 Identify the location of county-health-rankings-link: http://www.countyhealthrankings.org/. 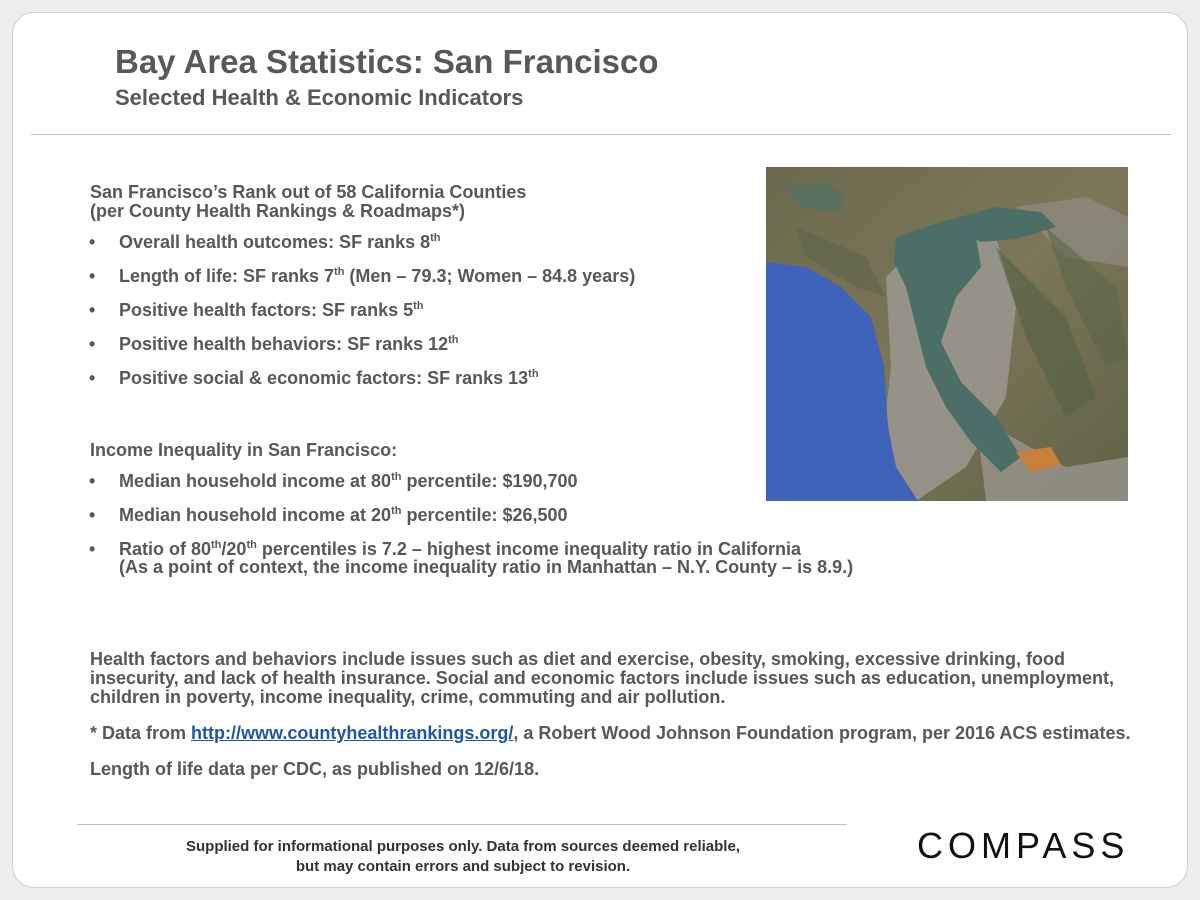
(352, 733).